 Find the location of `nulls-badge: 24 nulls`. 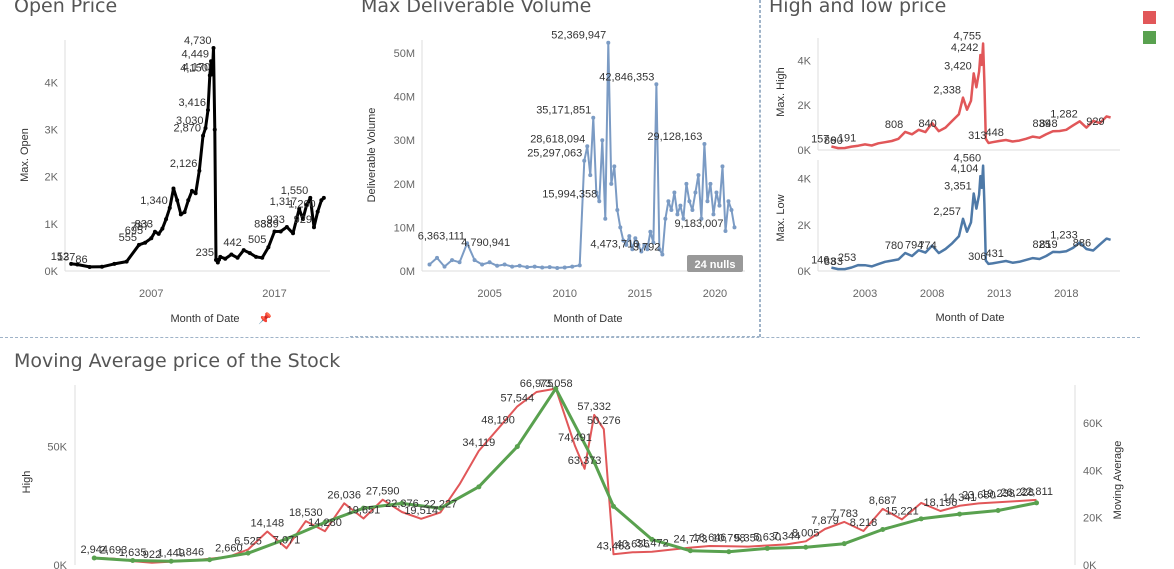

nulls-badge: 24 nulls is located at coordinates (715, 265).